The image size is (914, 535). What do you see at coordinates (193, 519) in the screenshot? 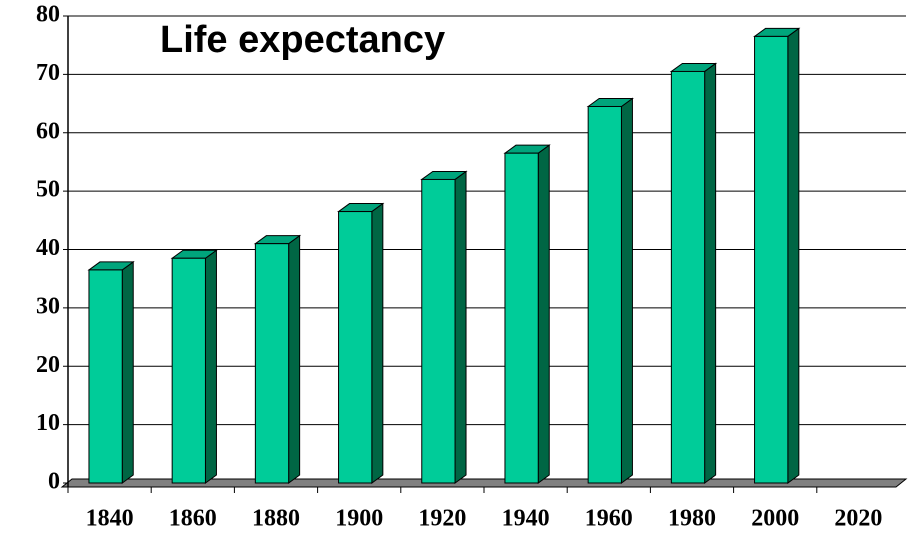
I see `x-tick-label: 1860` at bounding box center [193, 519].